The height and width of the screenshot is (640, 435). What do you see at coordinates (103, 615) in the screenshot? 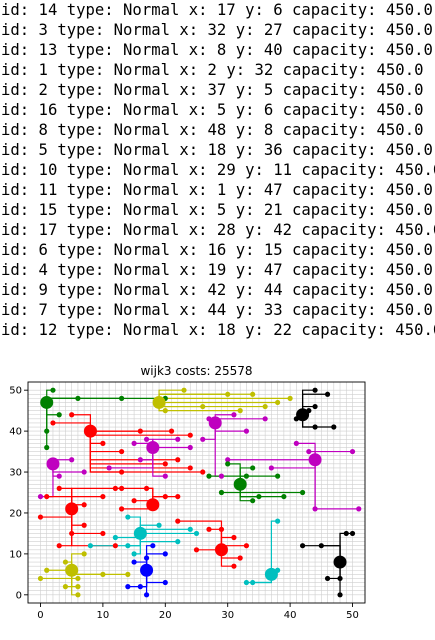
I see `x-tick-label: 10` at bounding box center [103, 615].